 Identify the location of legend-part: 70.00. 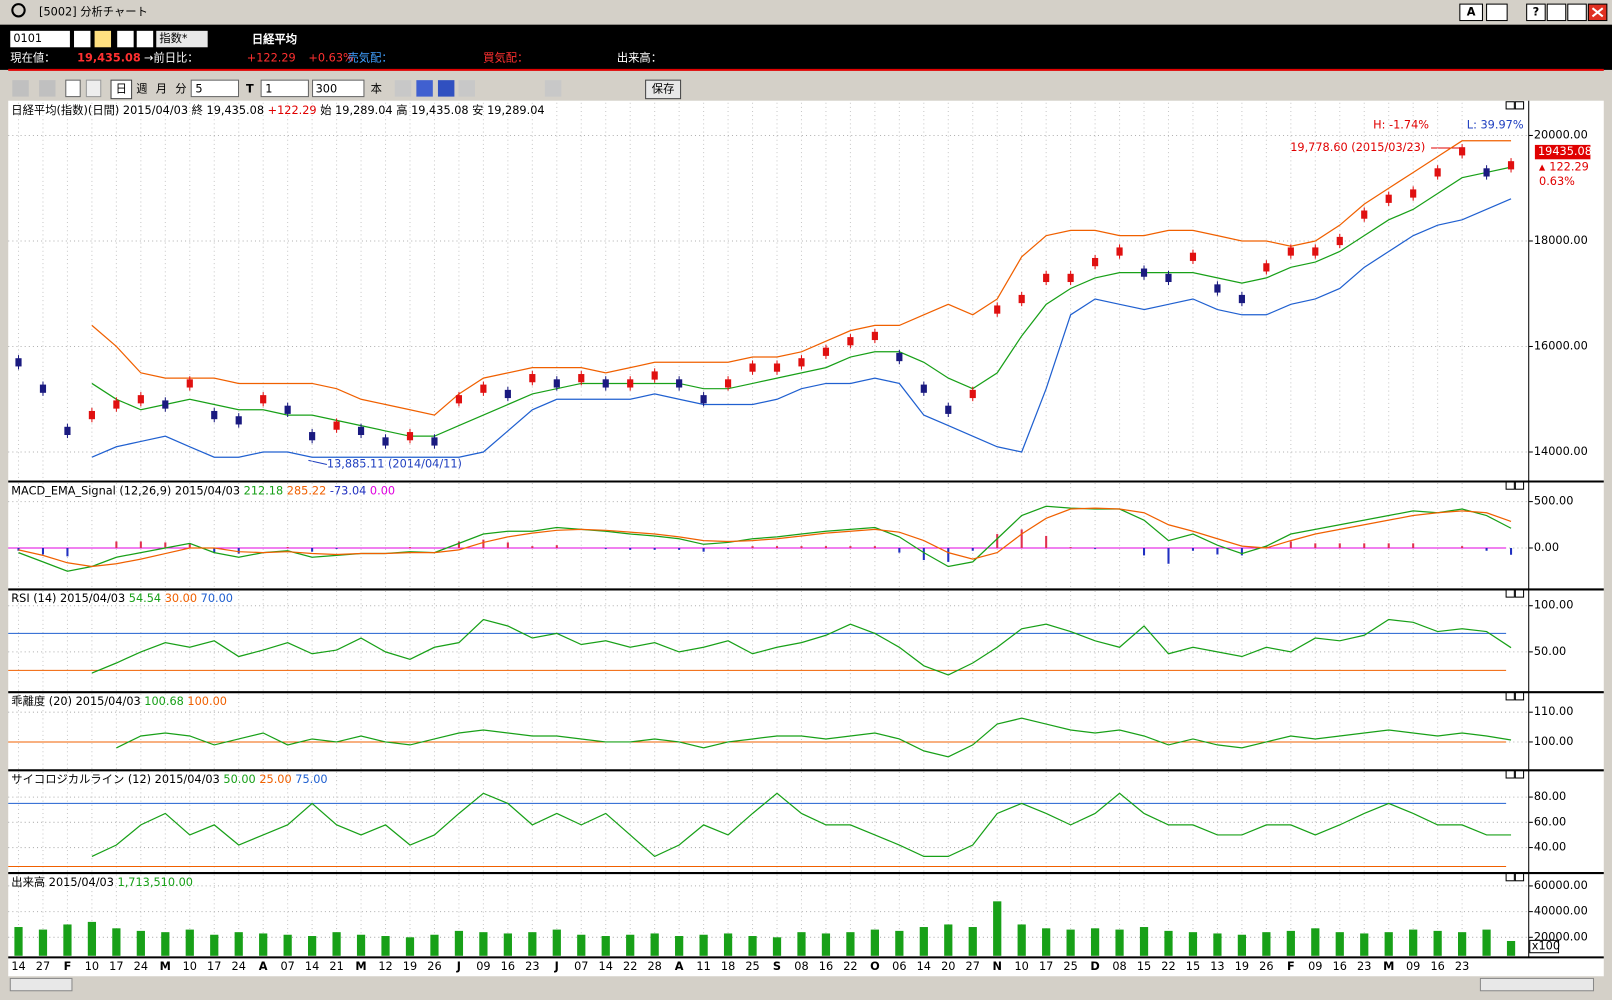
(217, 598).